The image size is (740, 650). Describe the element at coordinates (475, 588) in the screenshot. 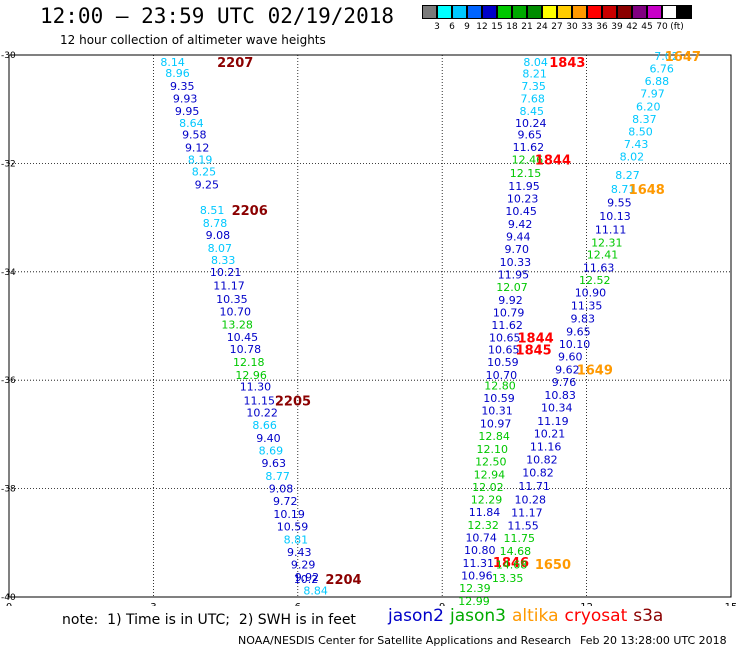

I see `swh-value: 12.39` at that location.